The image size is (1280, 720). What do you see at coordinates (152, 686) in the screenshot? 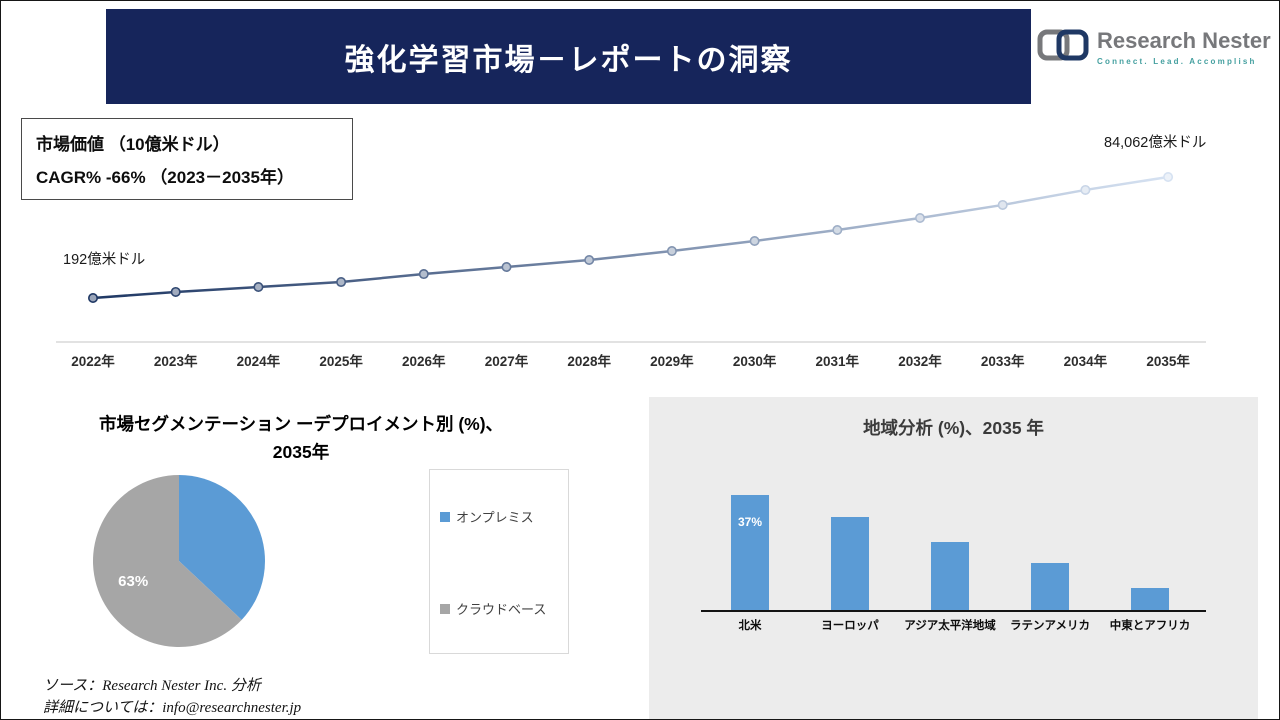
I see `source-line: ソース：Research Nester Inc. 分析` at bounding box center [152, 686].